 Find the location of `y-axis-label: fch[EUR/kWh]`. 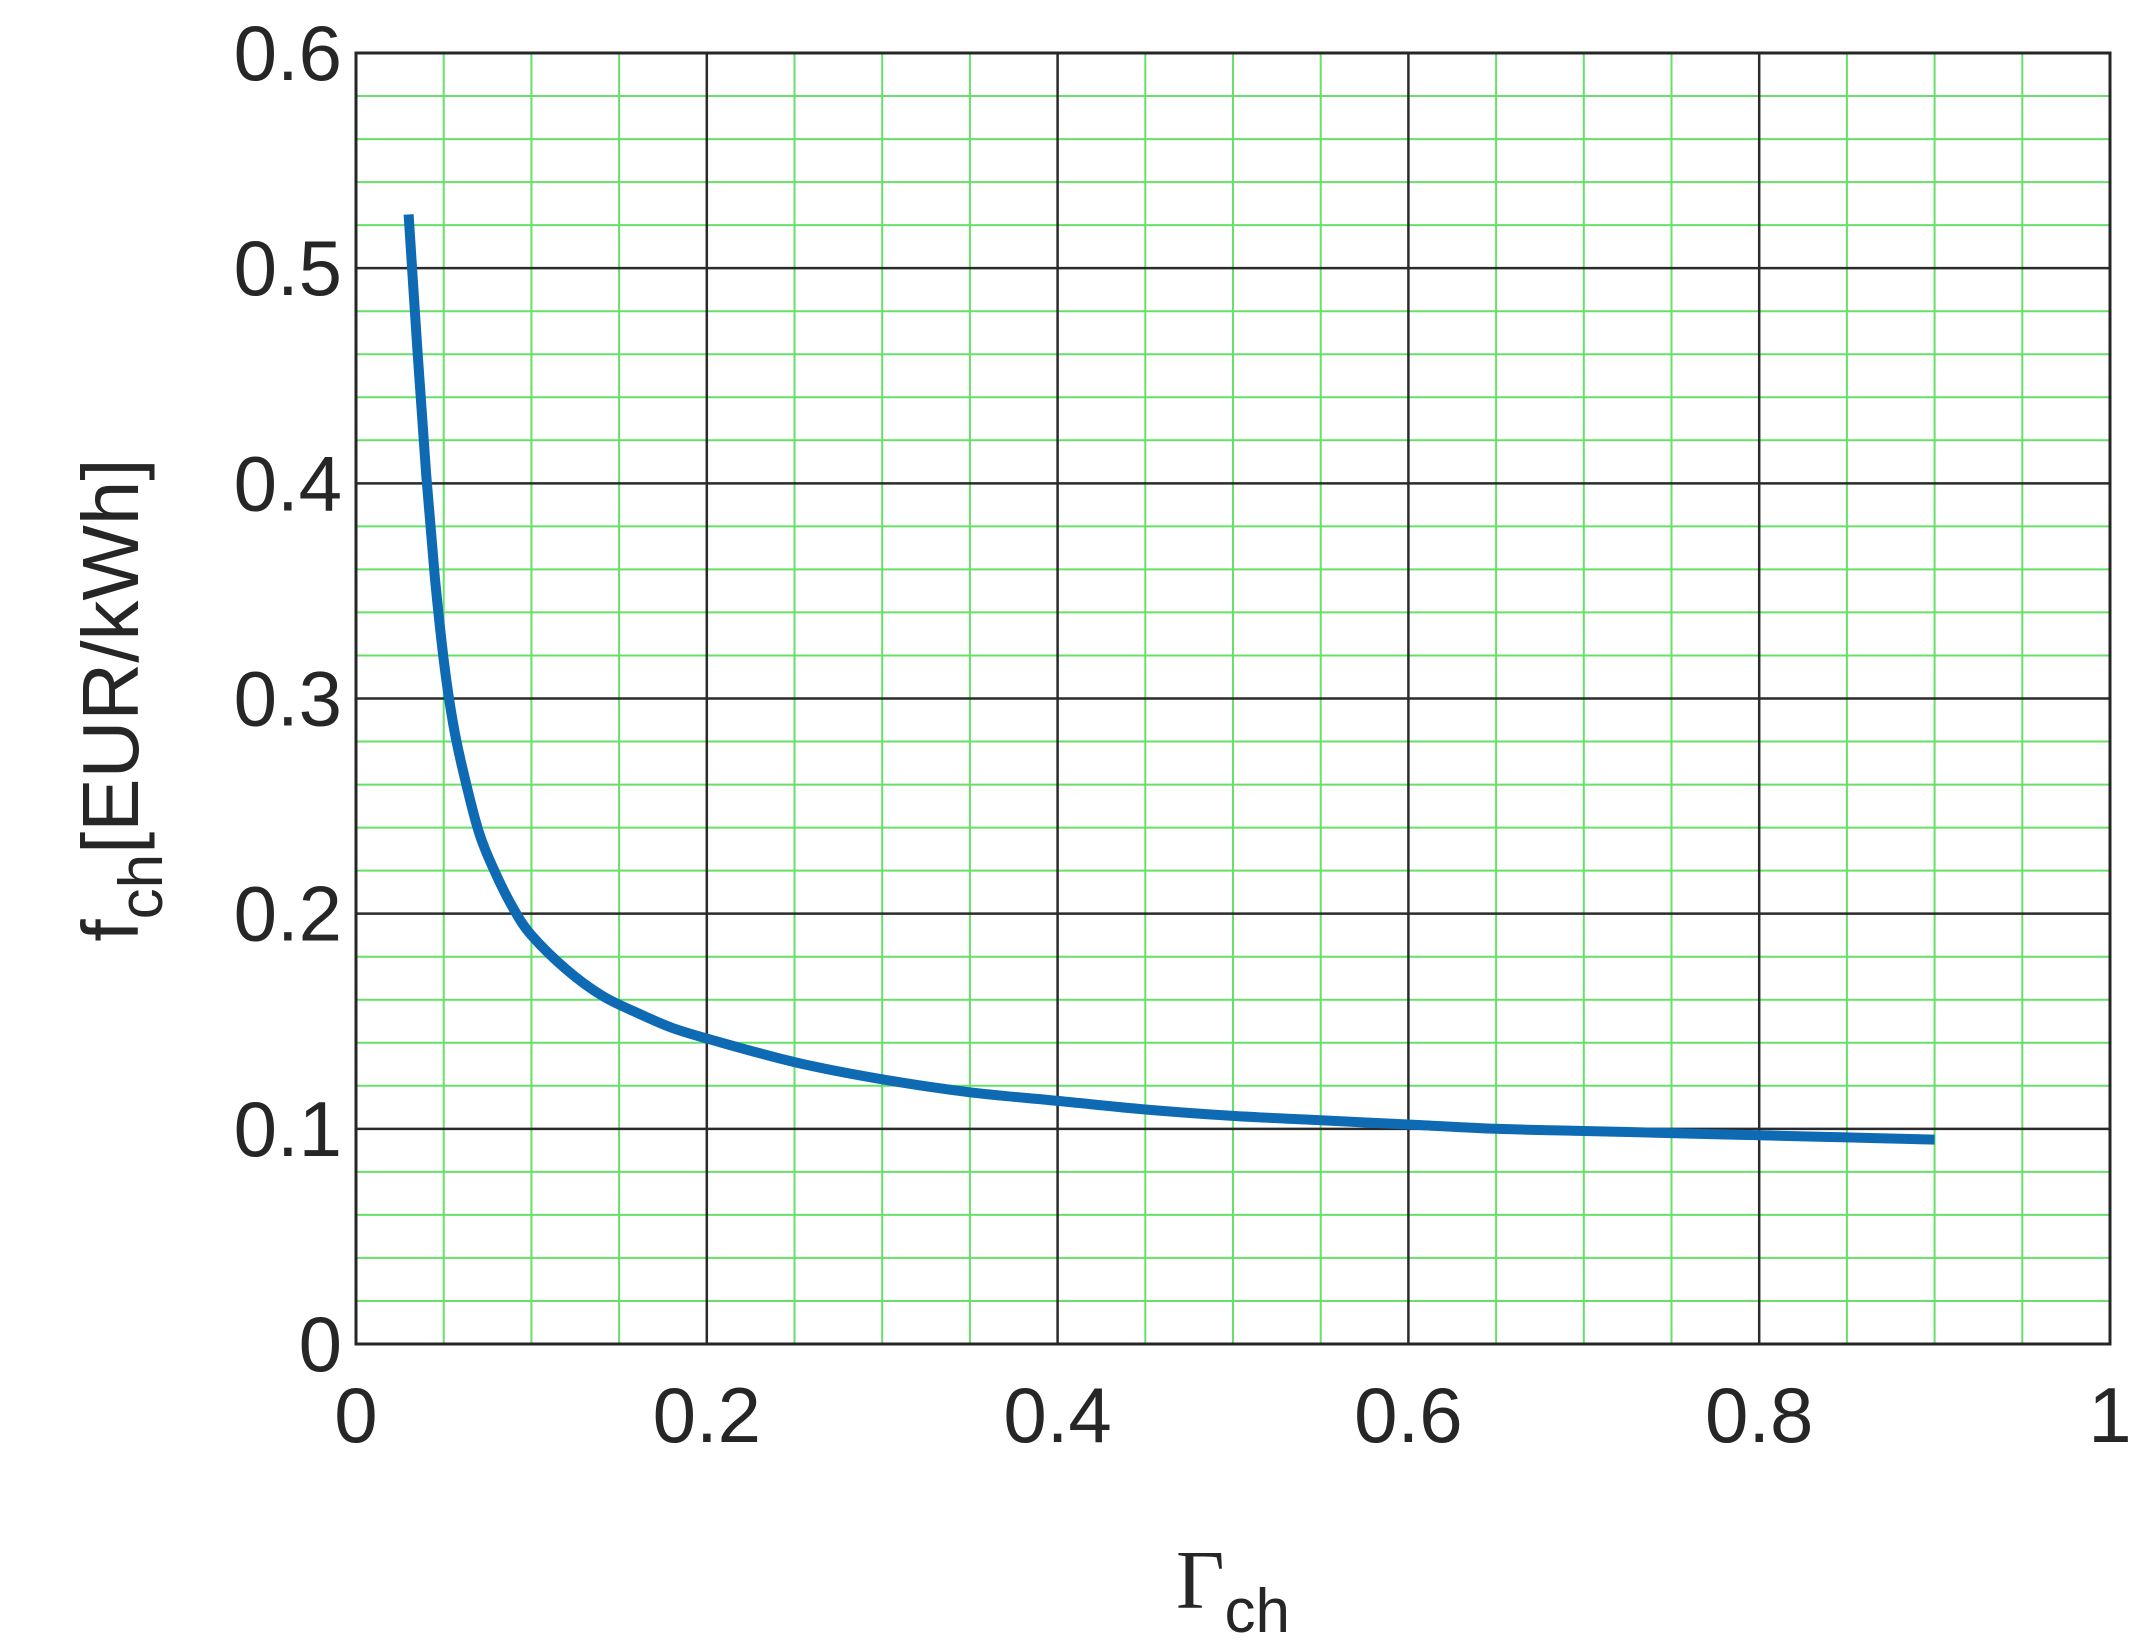

y-axis-label: fch[EUR/kWh] is located at coordinates (121, 699).